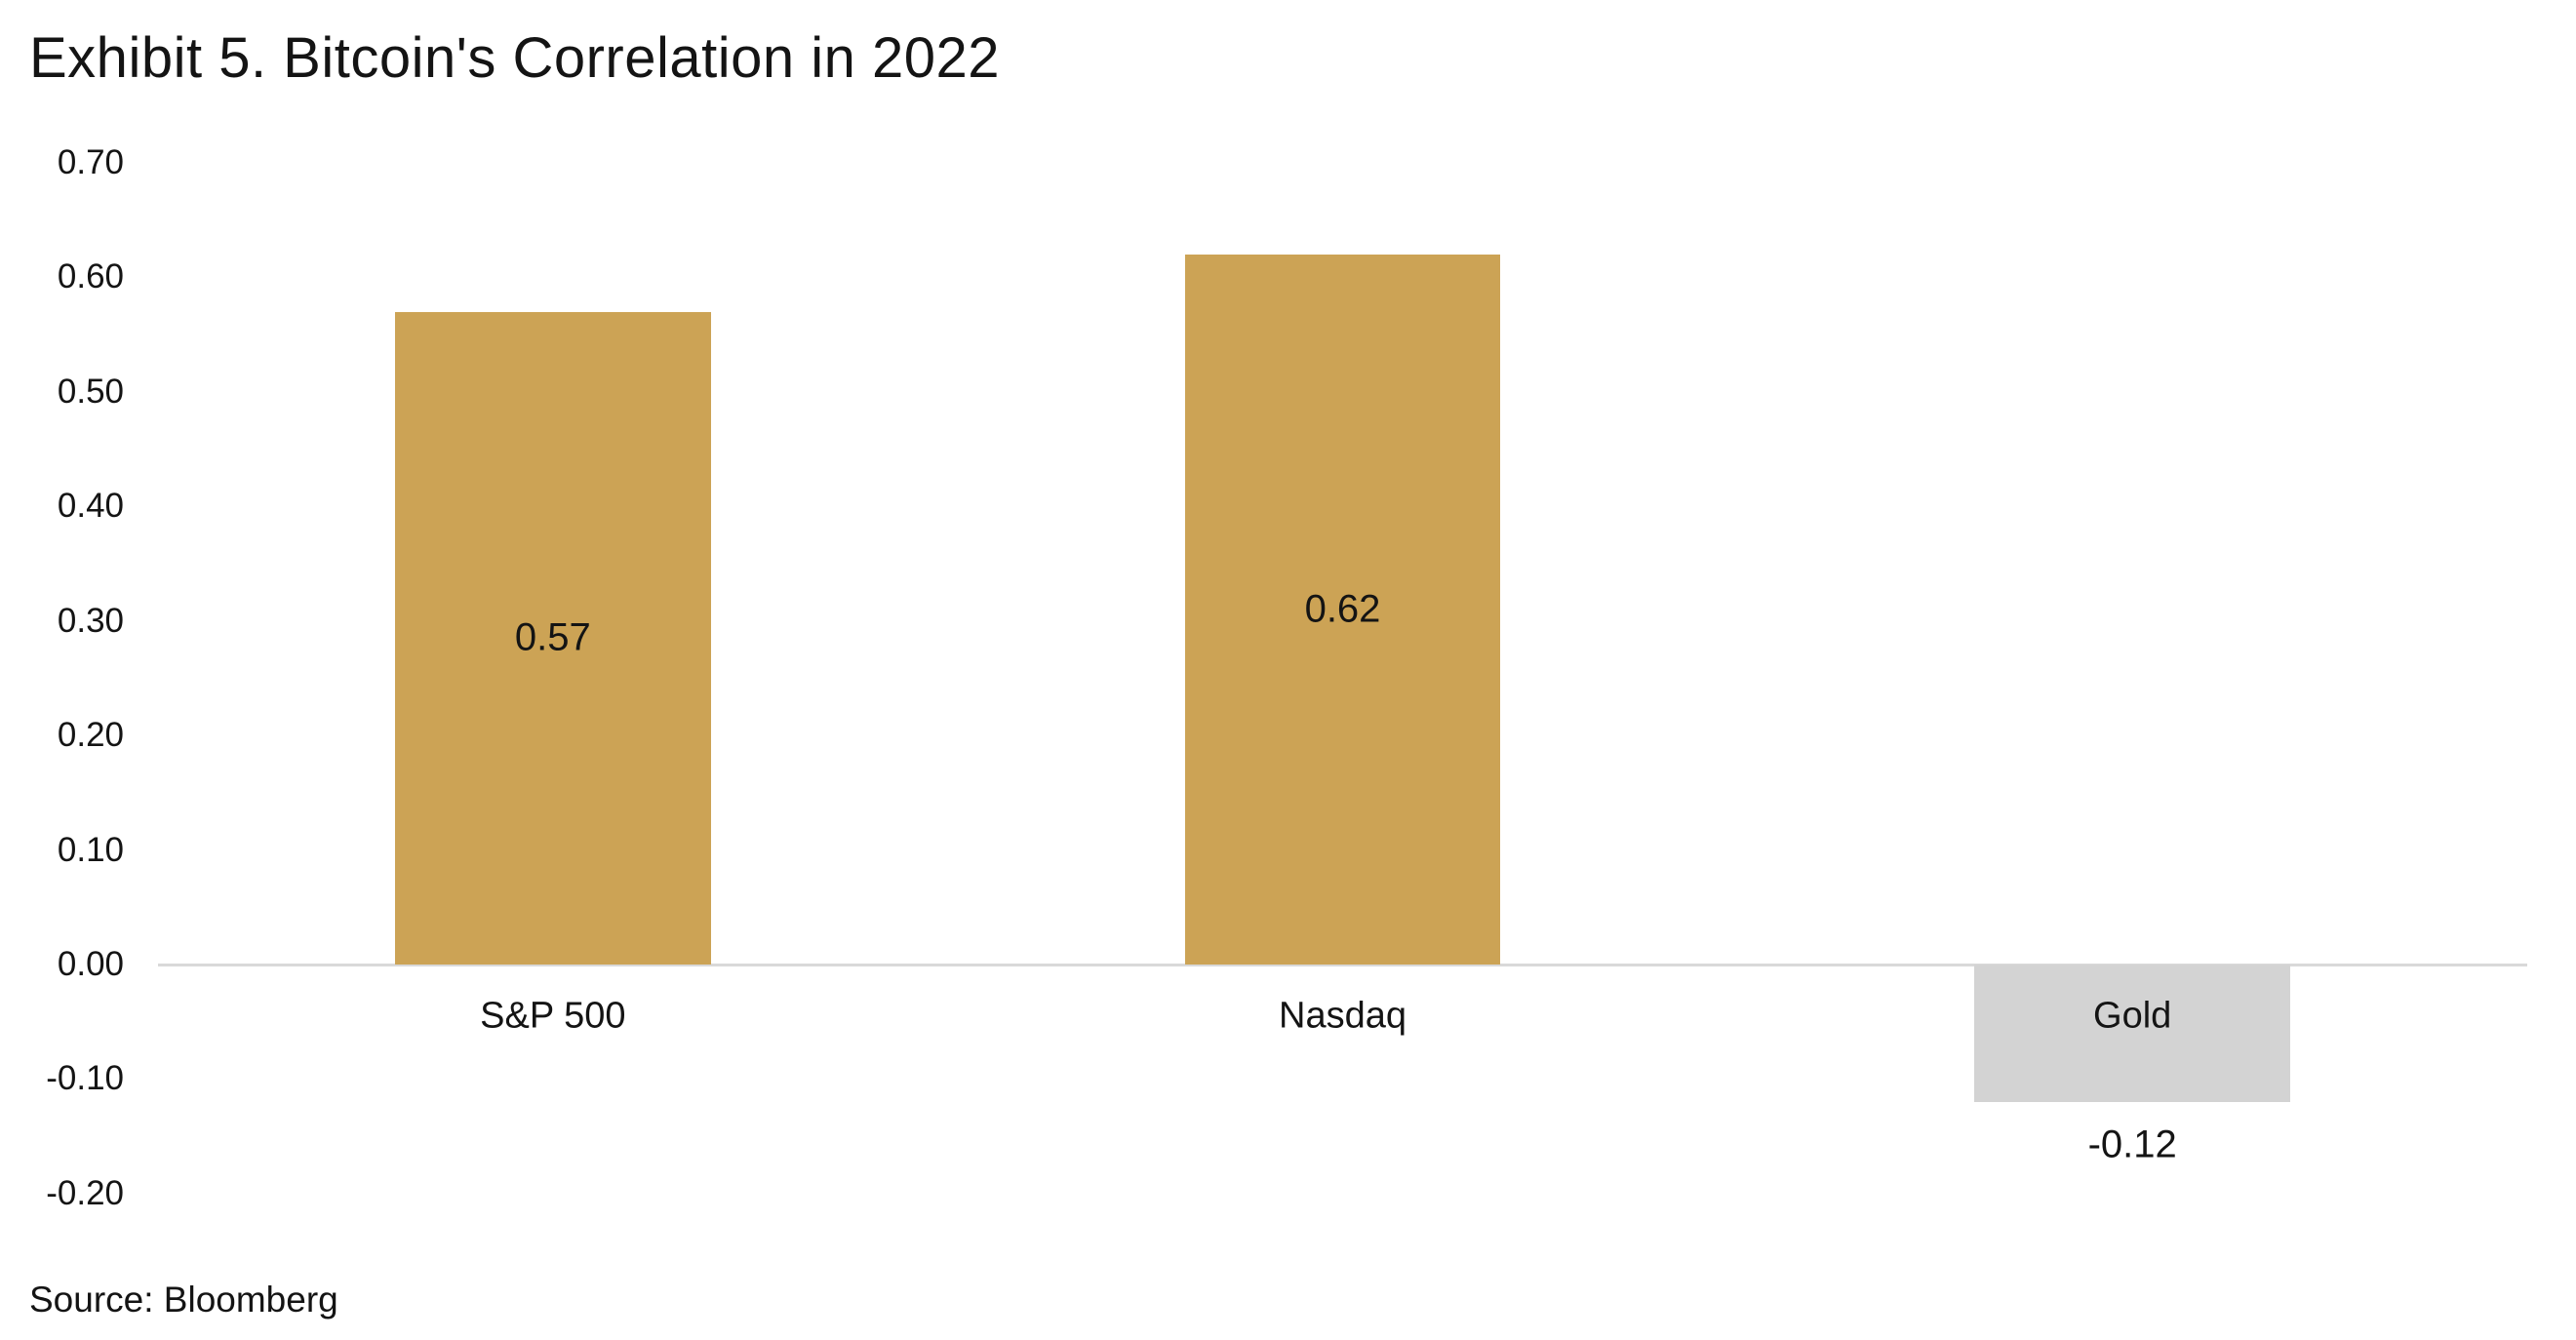 The image size is (2576, 1340). What do you see at coordinates (85, 1193) in the screenshot?
I see `y-tick-label--0.20: -0.20` at bounding box center [85, 1193].